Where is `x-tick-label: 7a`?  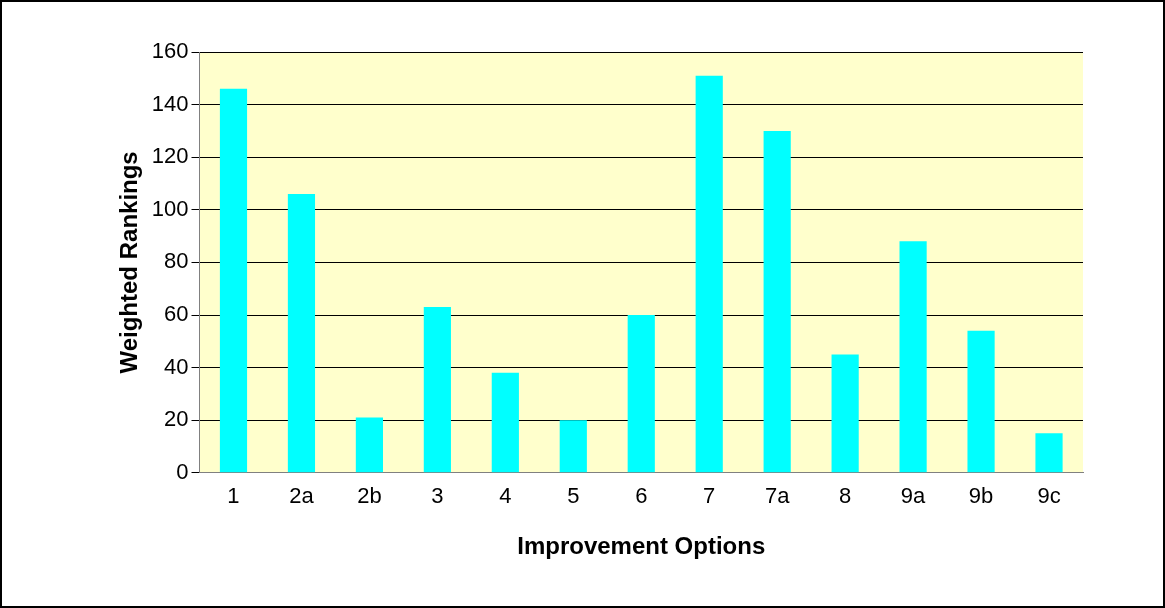 x-tick-label: 7a is located at coordinates (777, 496).